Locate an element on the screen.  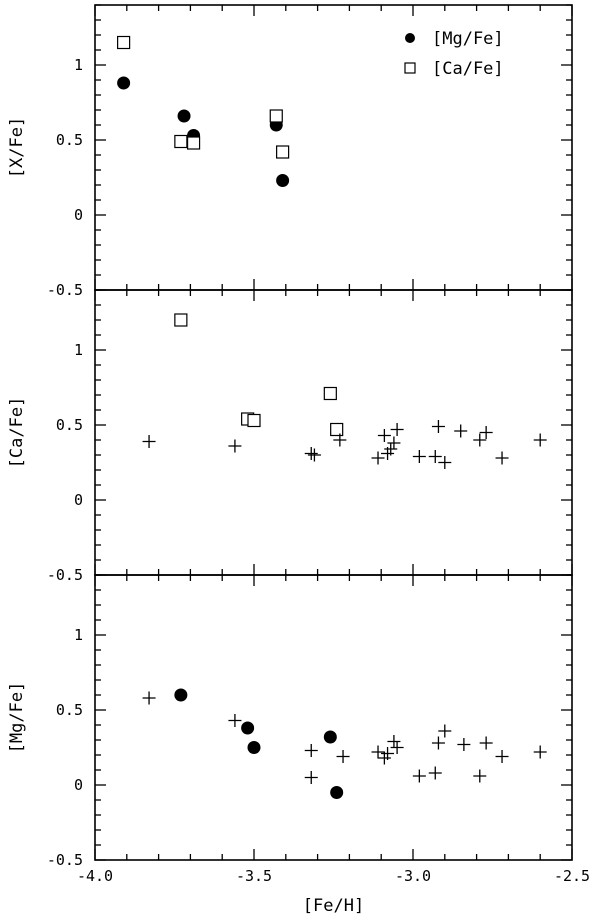
legend-label: [Ca/Fe] is located at coordinates (468, 69).